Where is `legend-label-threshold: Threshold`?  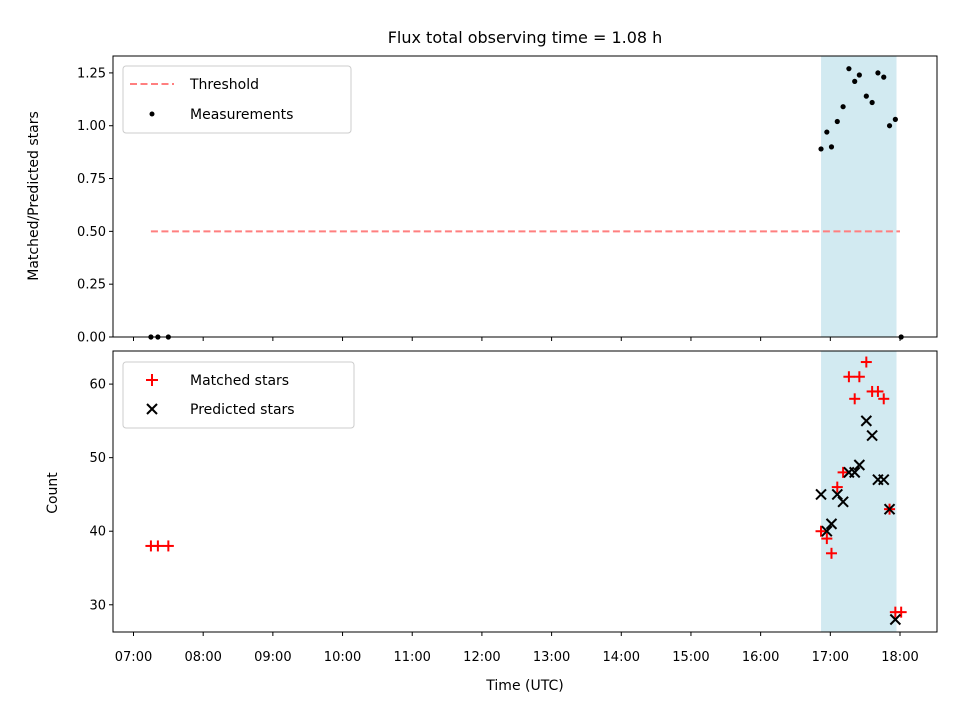
legend-label-threshold: Threshold is located at coordinates (224, 85).